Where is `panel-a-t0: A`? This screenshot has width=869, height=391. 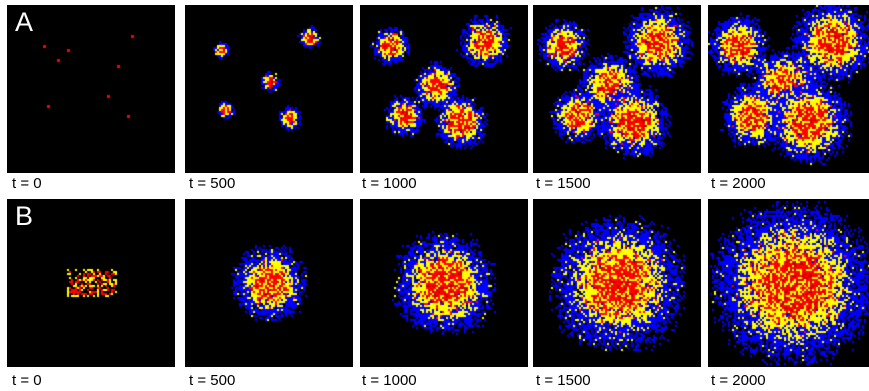
panel-a-t0: A is located at coordinates (91, 89).